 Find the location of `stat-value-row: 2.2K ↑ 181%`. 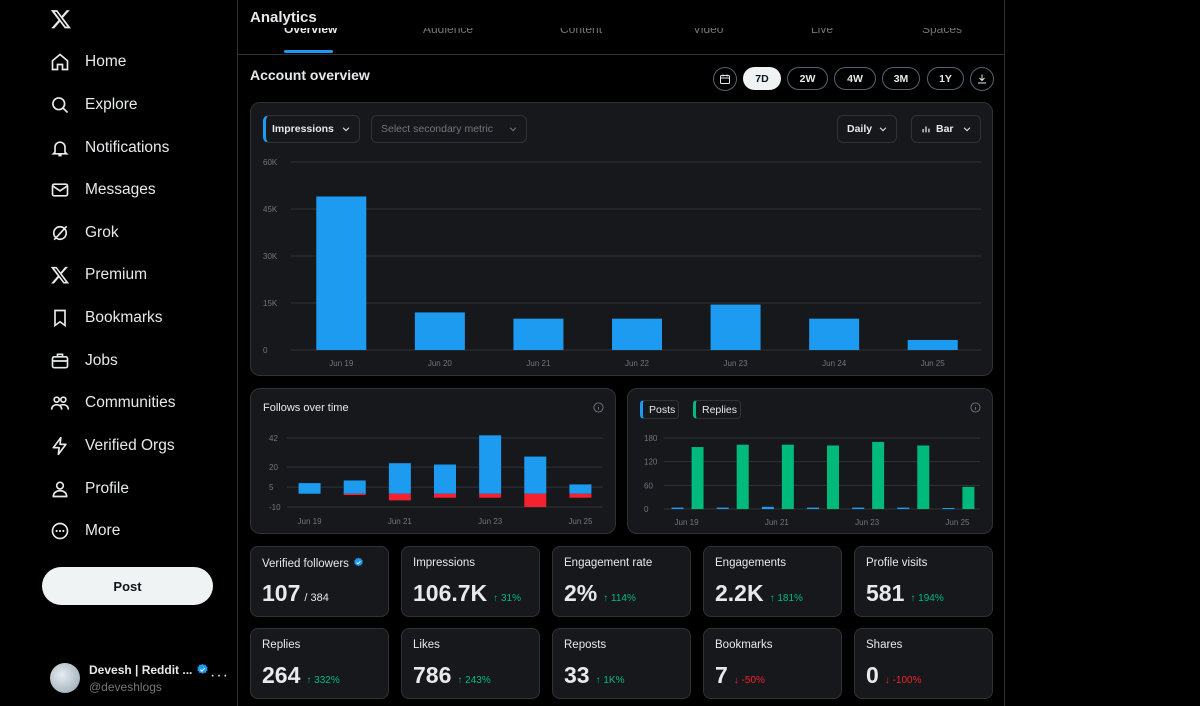

stat-value-row: 2.2K ↑ 181% is located at coordinates (759, 593).